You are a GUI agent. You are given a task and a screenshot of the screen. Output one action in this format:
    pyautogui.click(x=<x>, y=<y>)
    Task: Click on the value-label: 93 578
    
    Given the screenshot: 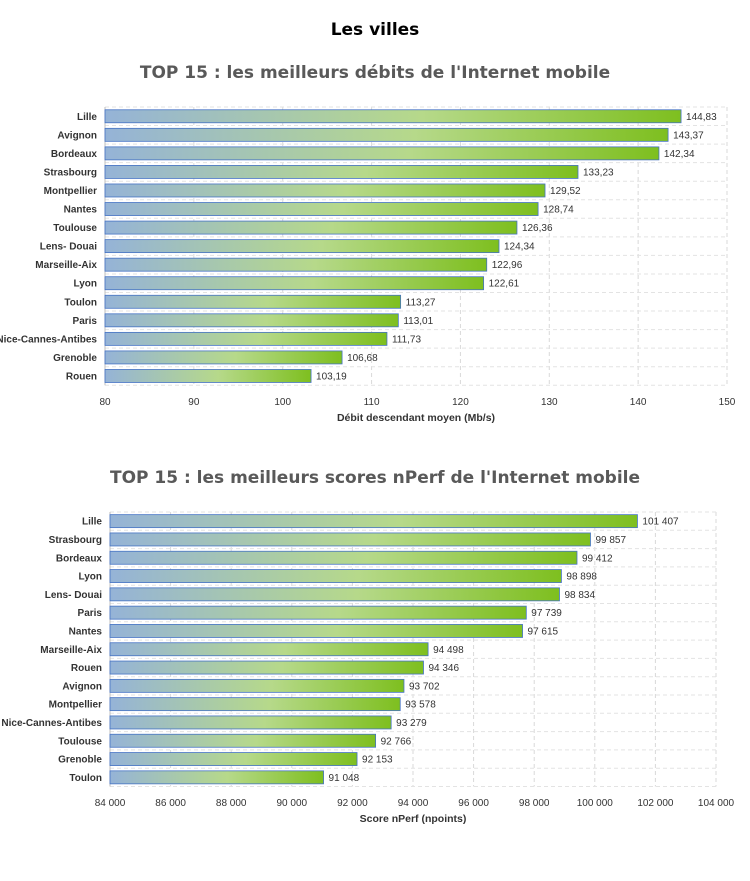 What is the action you would take?
    pyautogui.click(x=420, y=705)
    